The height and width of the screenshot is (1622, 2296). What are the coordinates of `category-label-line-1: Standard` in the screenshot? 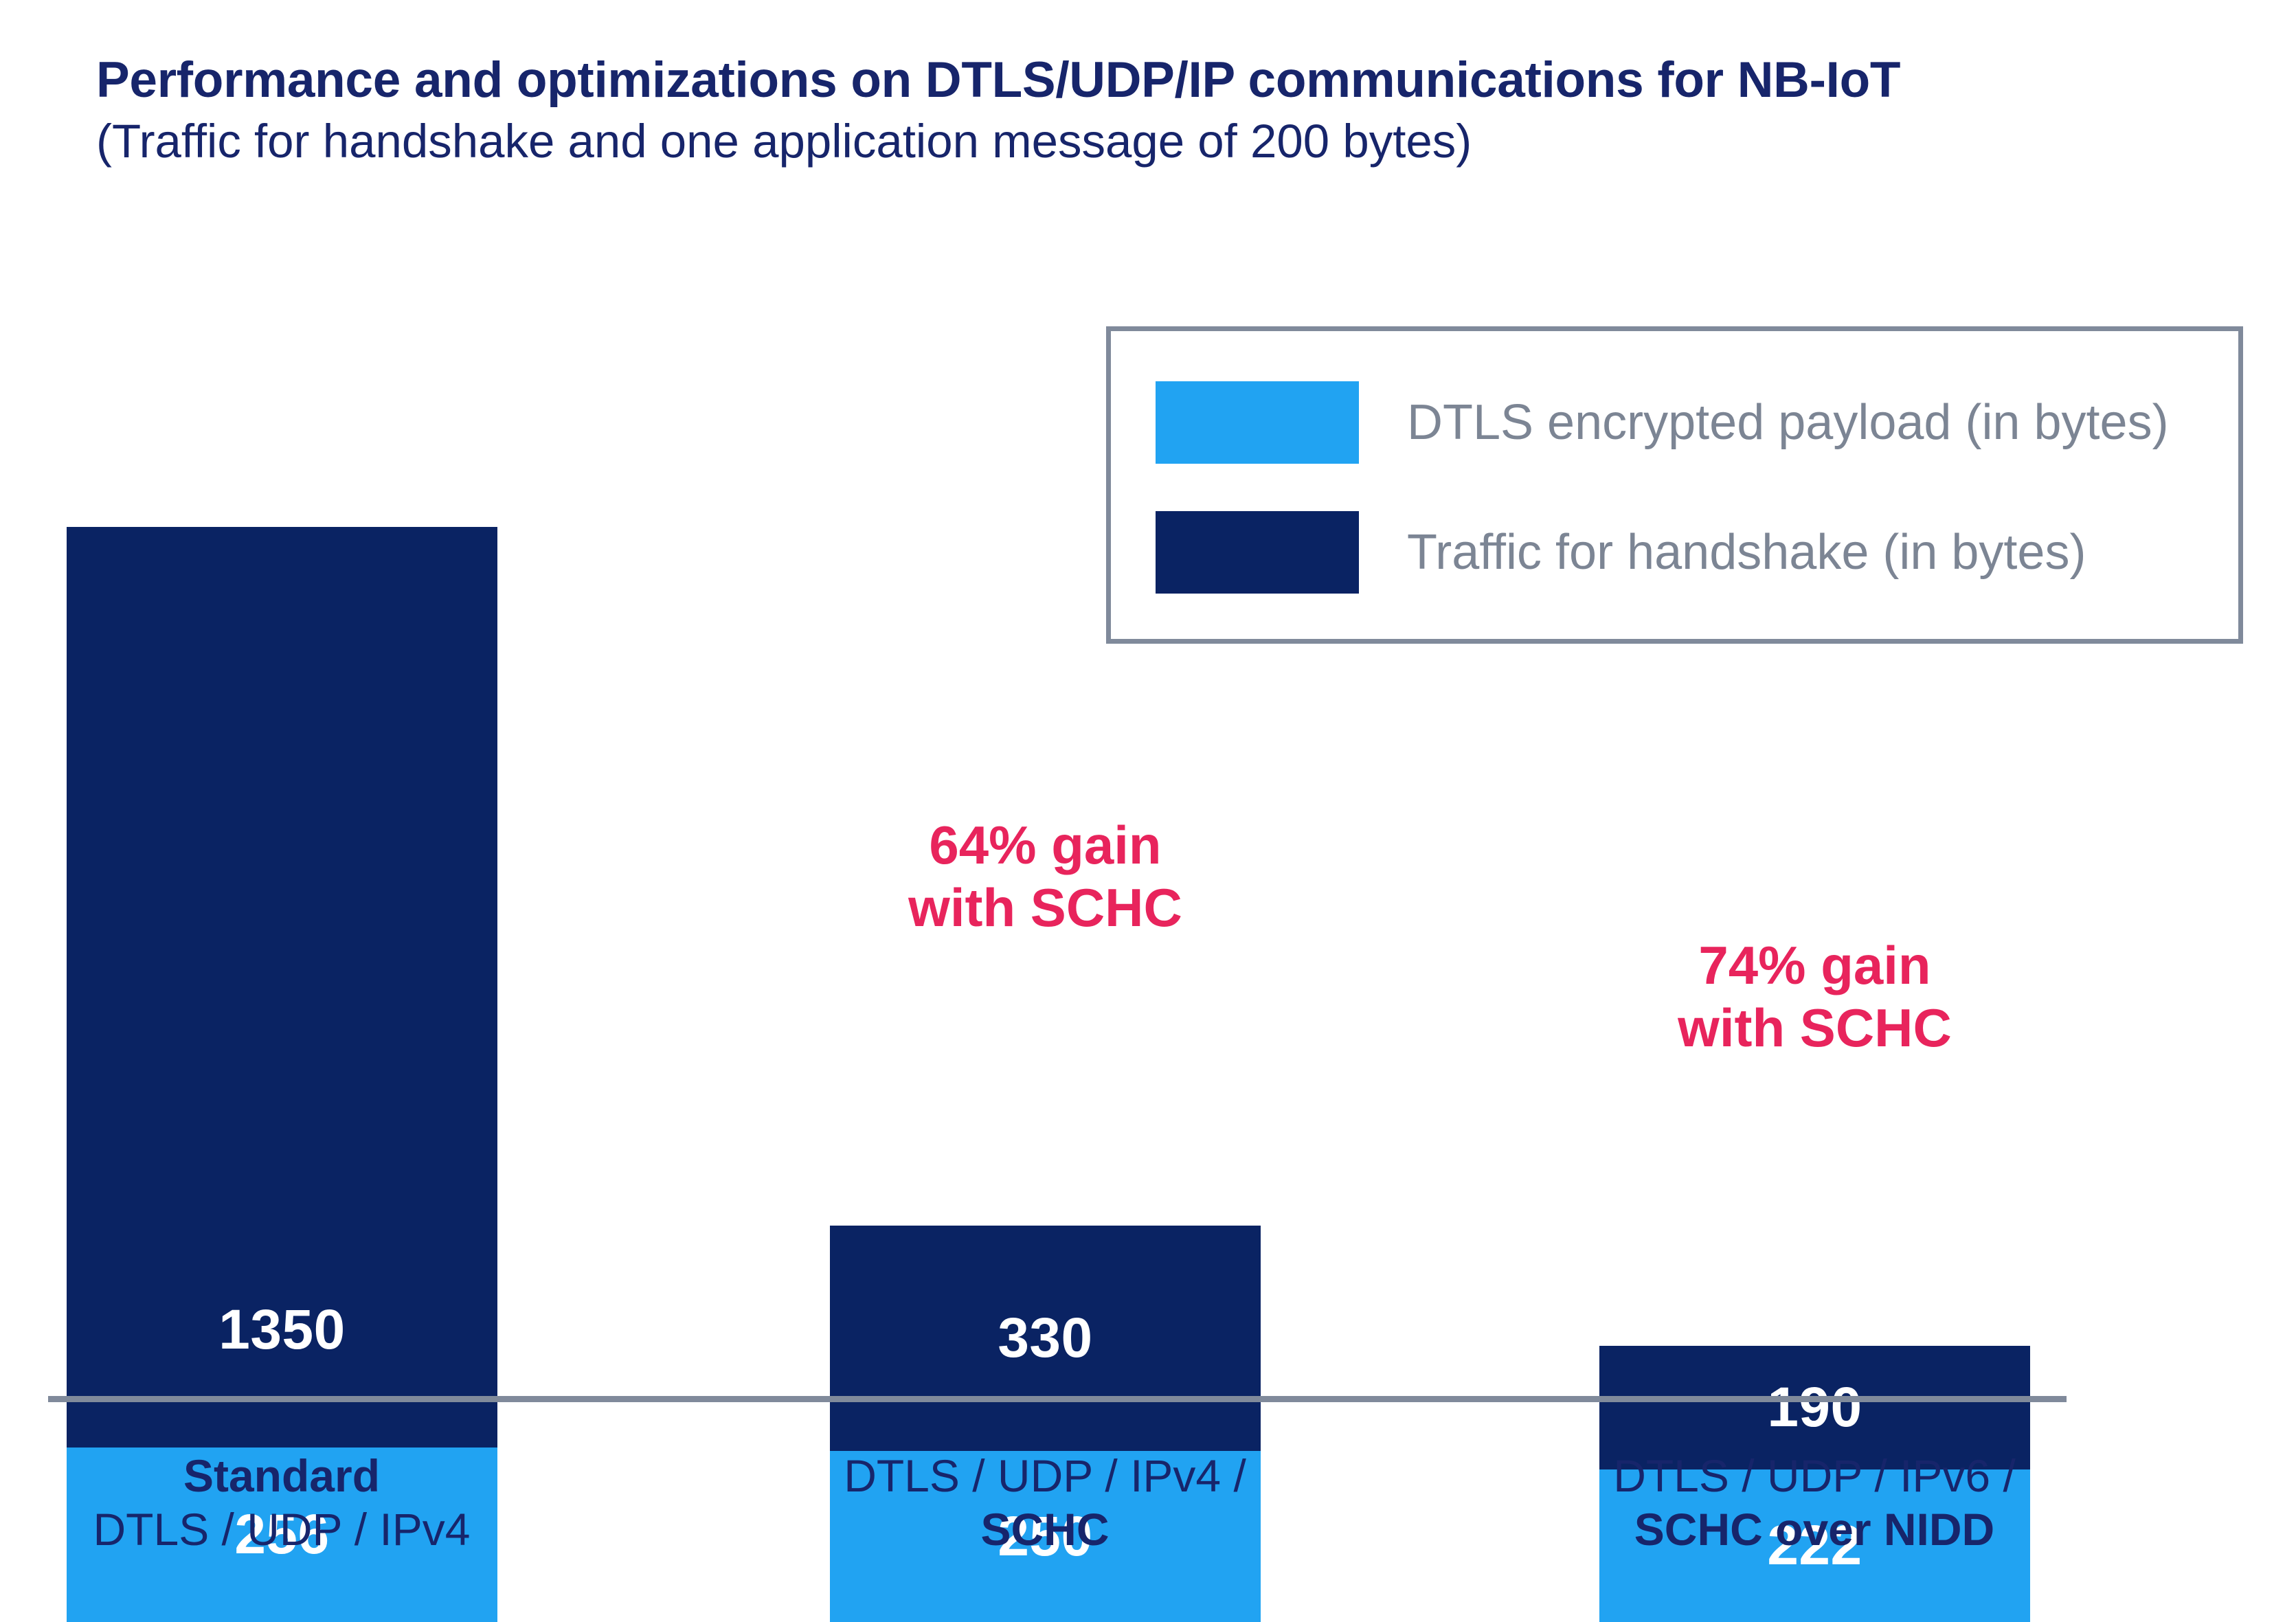 It's located at (282, 1476).